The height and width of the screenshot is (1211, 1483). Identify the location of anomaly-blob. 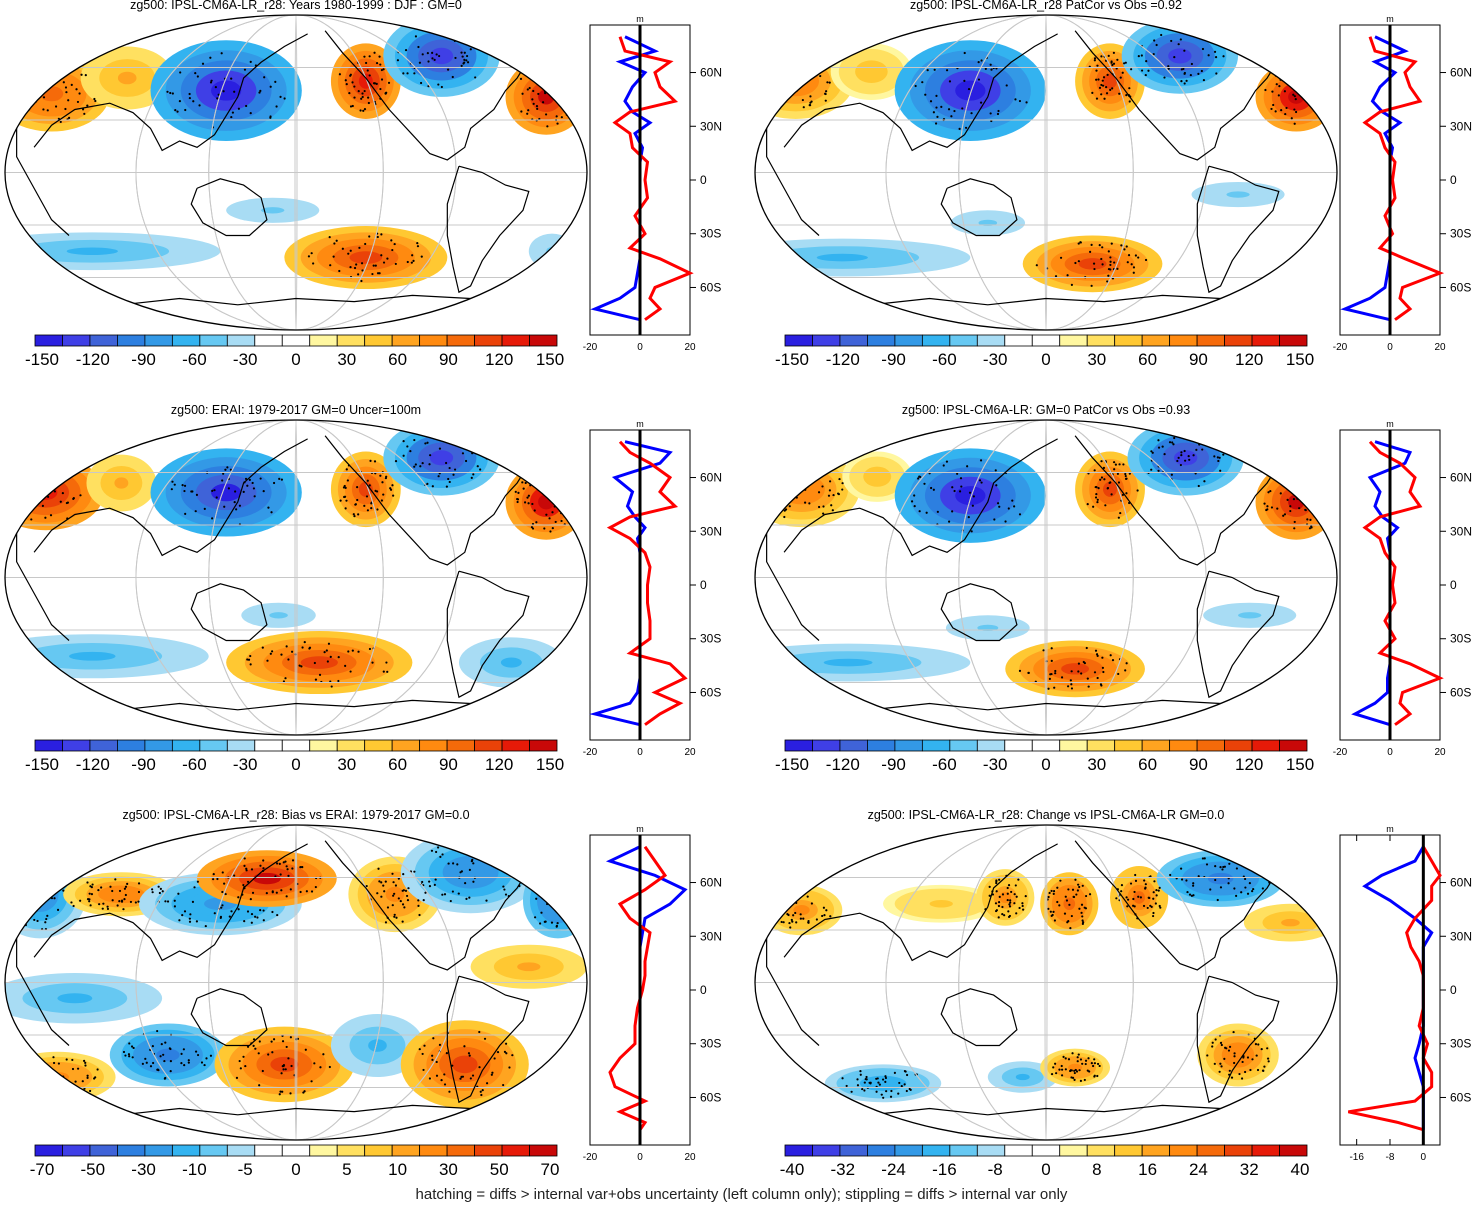
(1250, 615).